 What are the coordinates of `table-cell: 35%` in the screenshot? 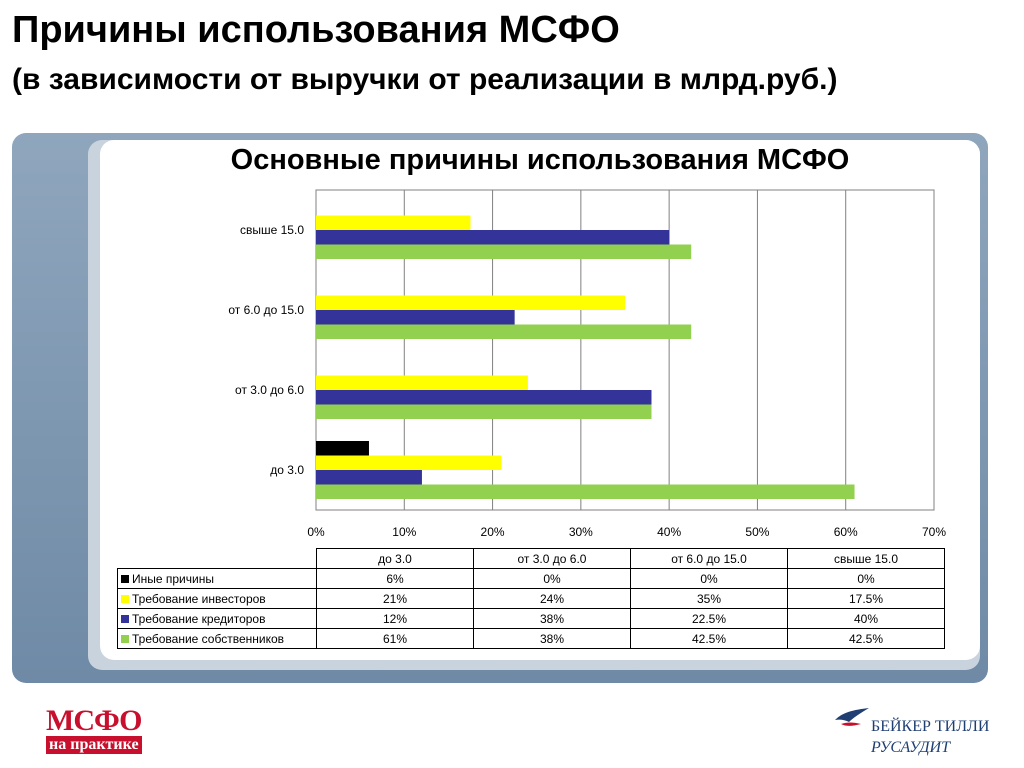 It's located at (709, 598).